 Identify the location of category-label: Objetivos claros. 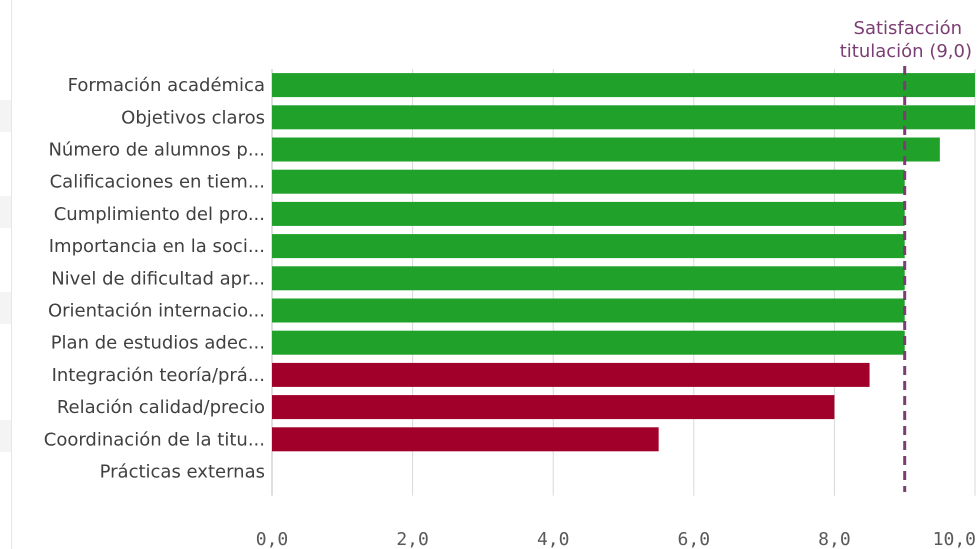
(193, 117).